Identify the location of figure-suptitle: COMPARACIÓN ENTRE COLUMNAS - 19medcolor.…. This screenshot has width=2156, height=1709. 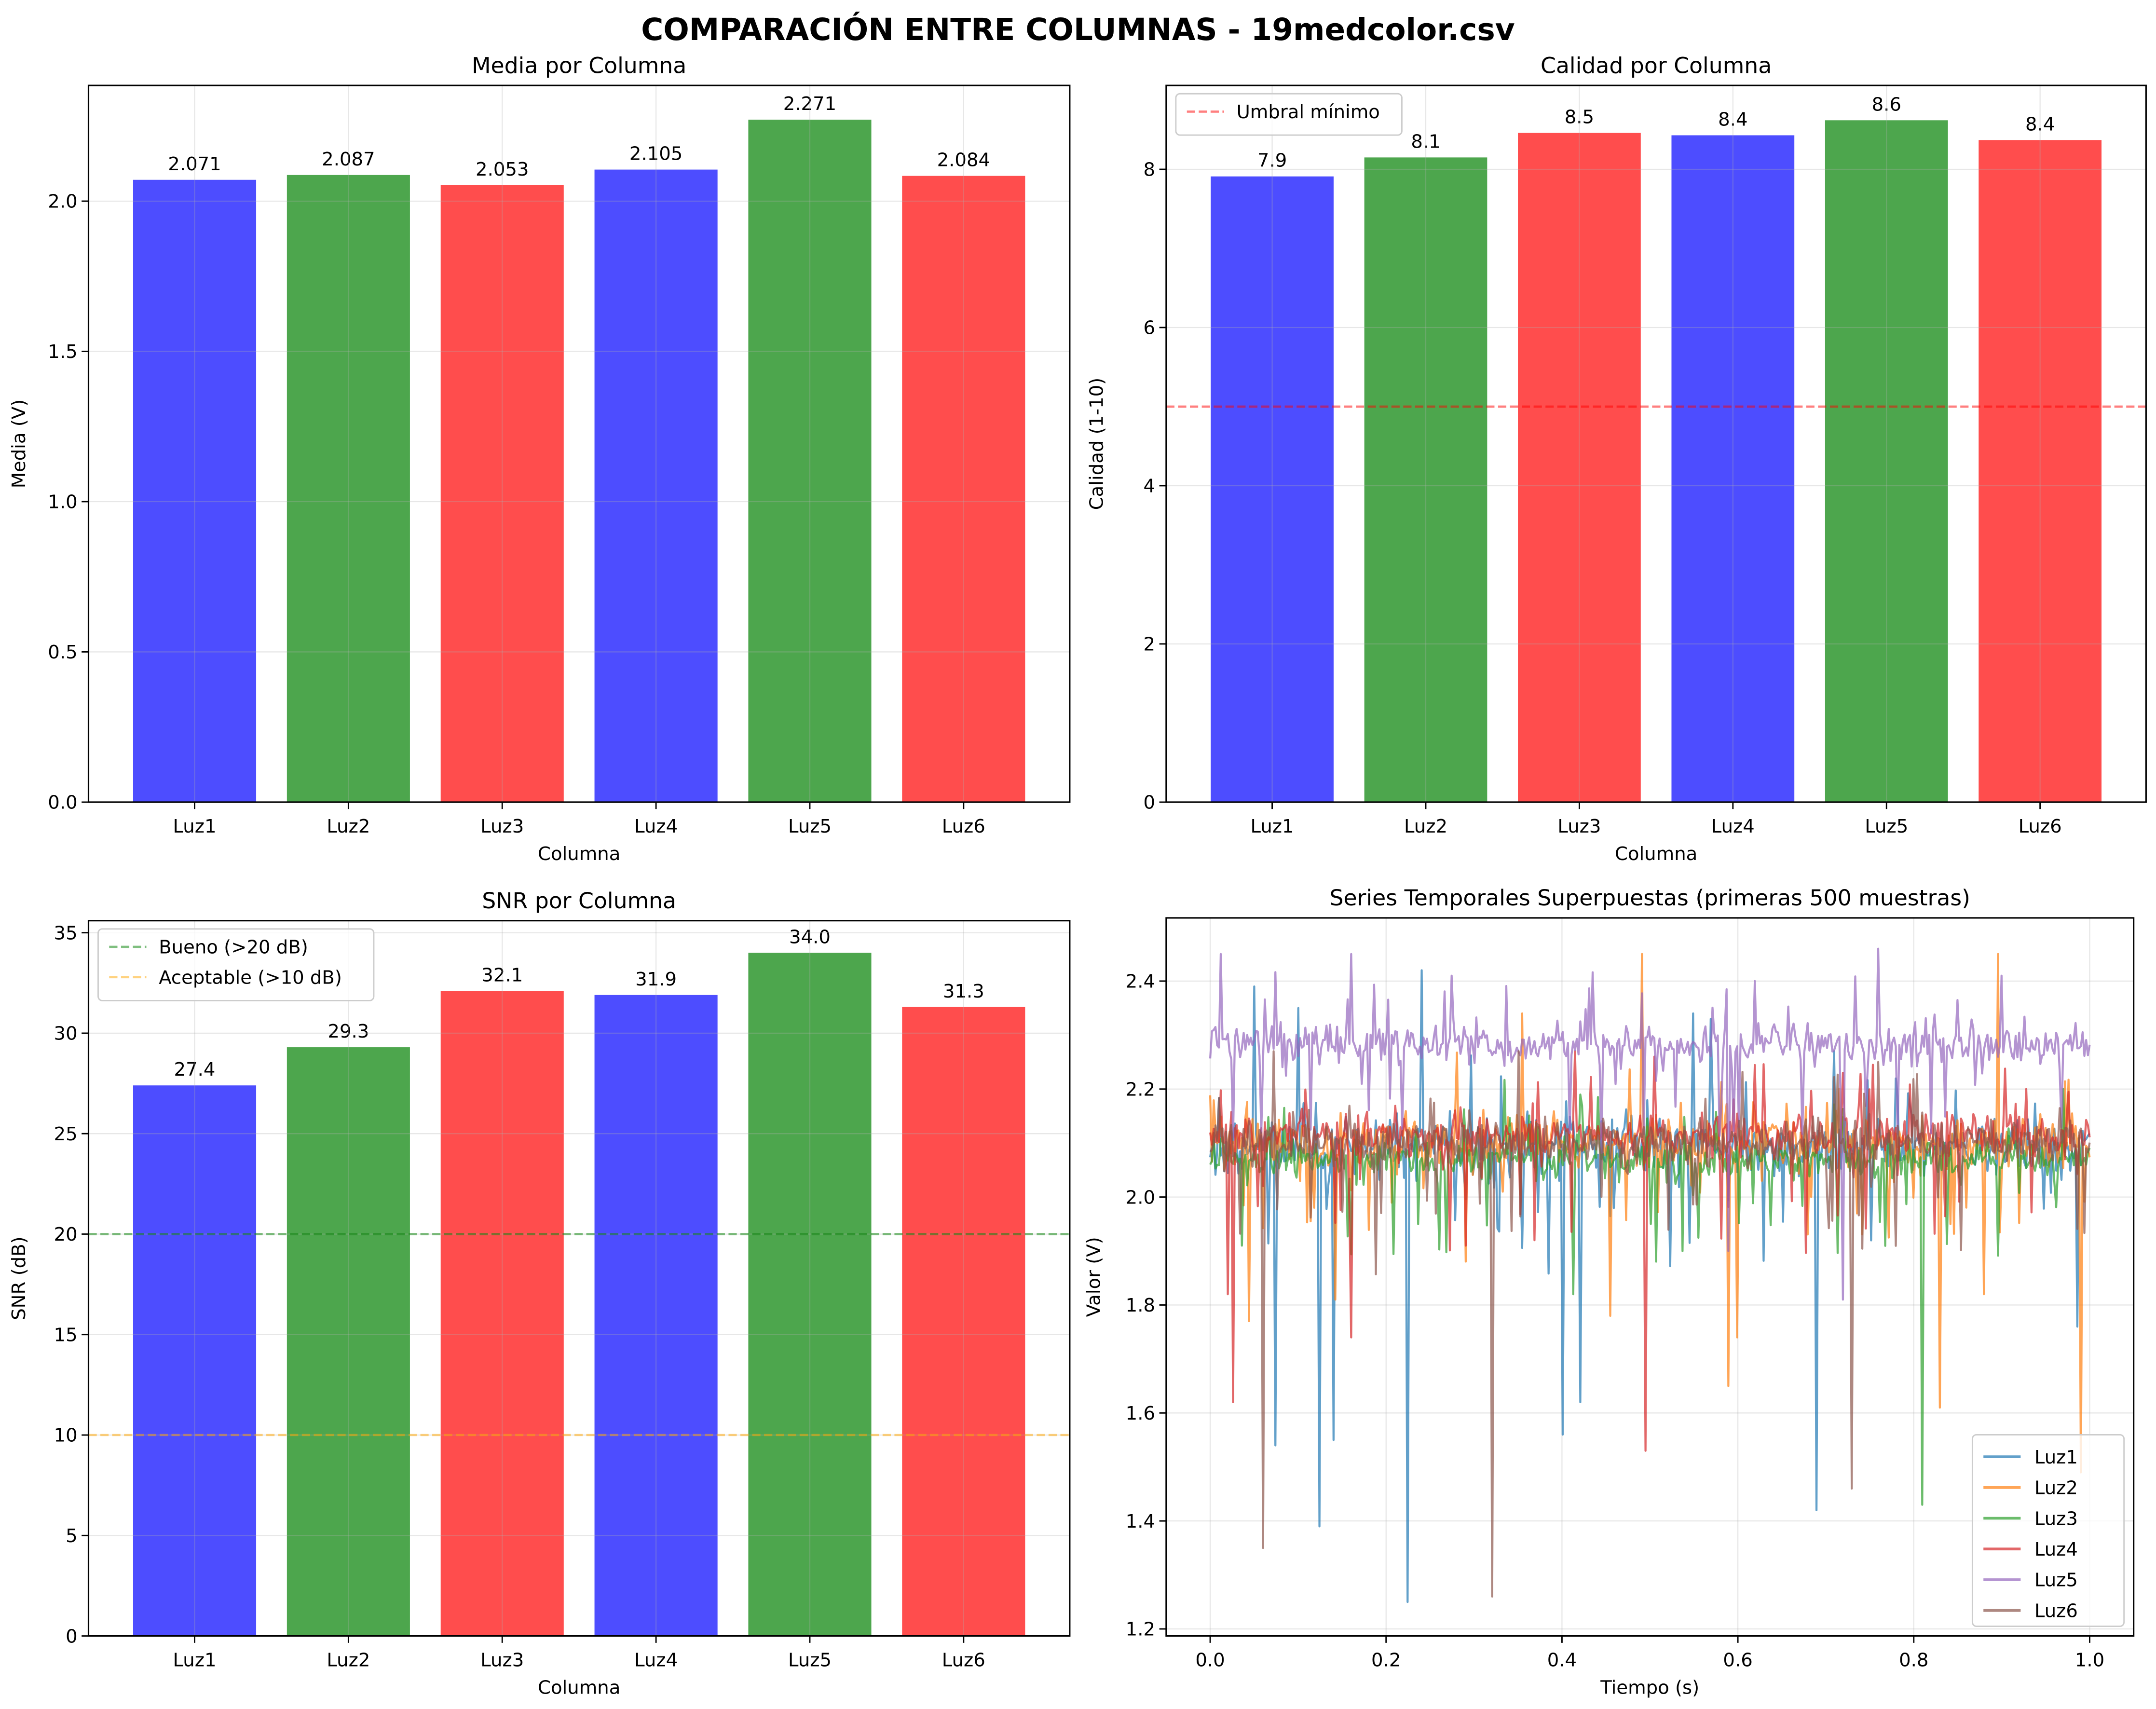
(1078, 29).